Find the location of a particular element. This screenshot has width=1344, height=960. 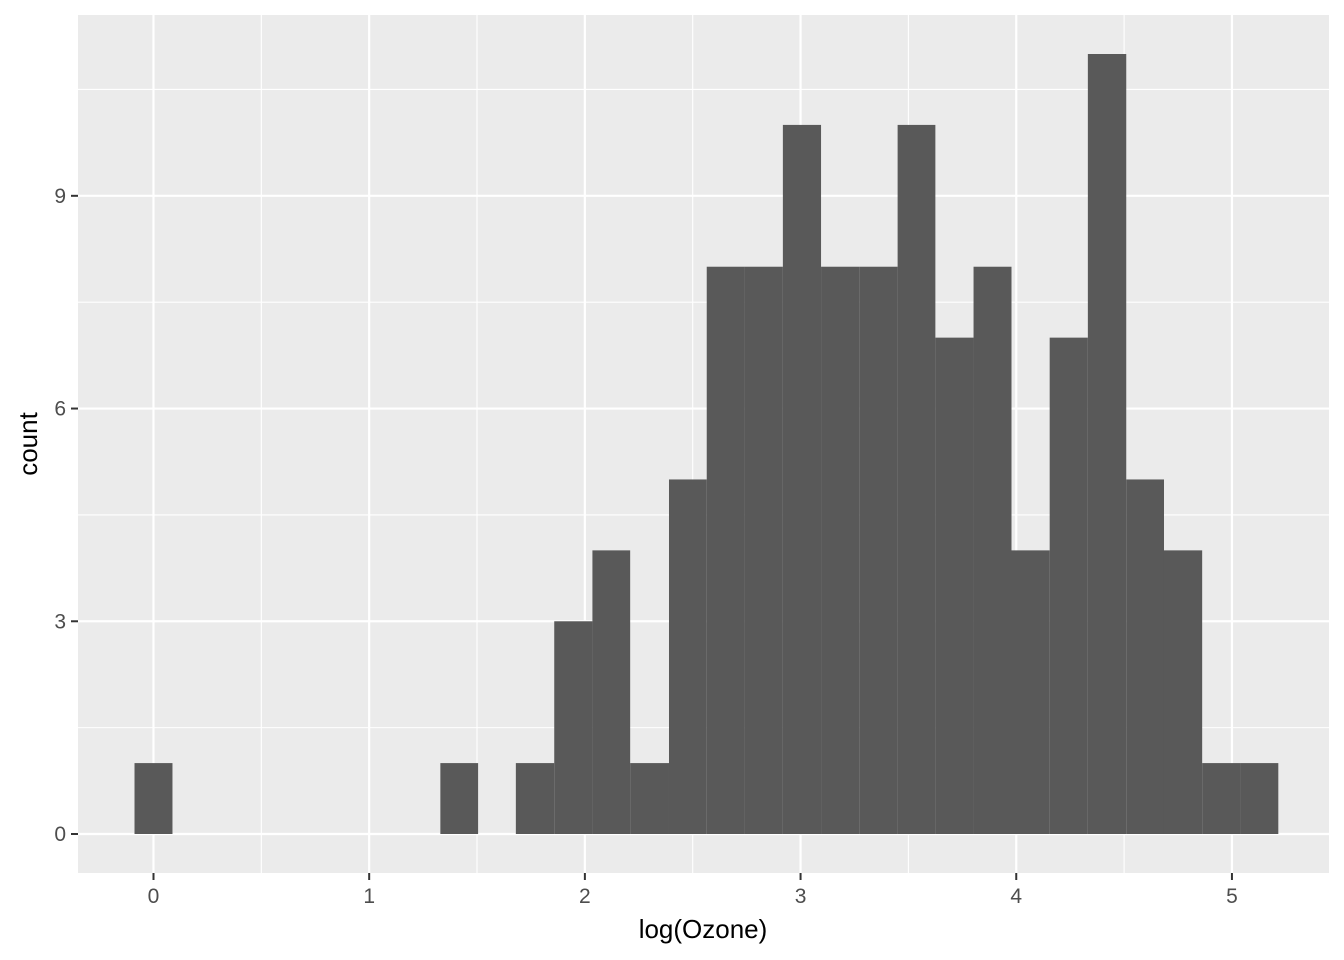

x-tick-label: 2 is located at coordinates (585, 896).